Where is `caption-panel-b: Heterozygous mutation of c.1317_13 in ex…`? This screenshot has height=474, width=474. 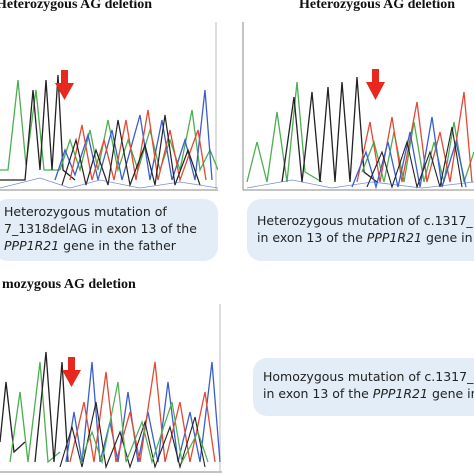
caption-panel-b: Heterozygous mutation of c.1317_13 in ex… is located at coordinates (360, 230).